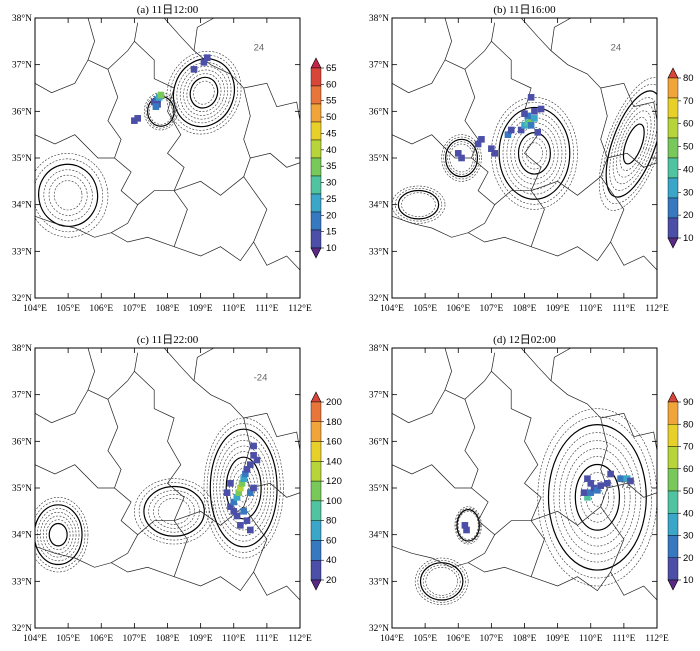  Describe the element at coordinates (688, 402) in the screenshot. I see `colorbar-tick-label: 90` at that location.